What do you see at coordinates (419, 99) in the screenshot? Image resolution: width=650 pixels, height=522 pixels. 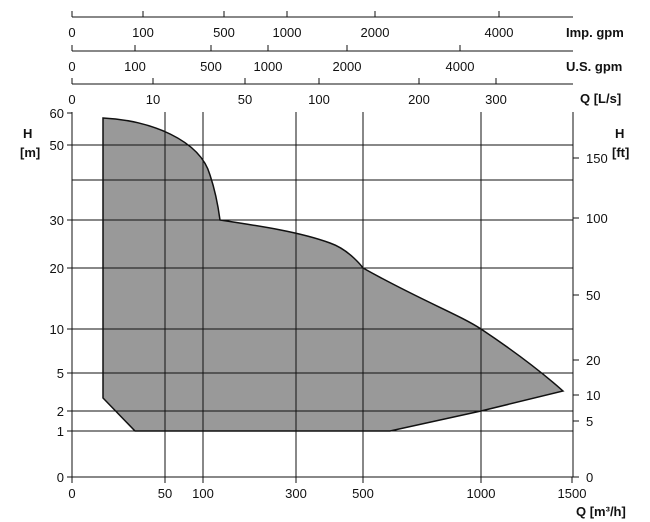 I see `top-tick-label: 200` at bounding box center [419, 99].